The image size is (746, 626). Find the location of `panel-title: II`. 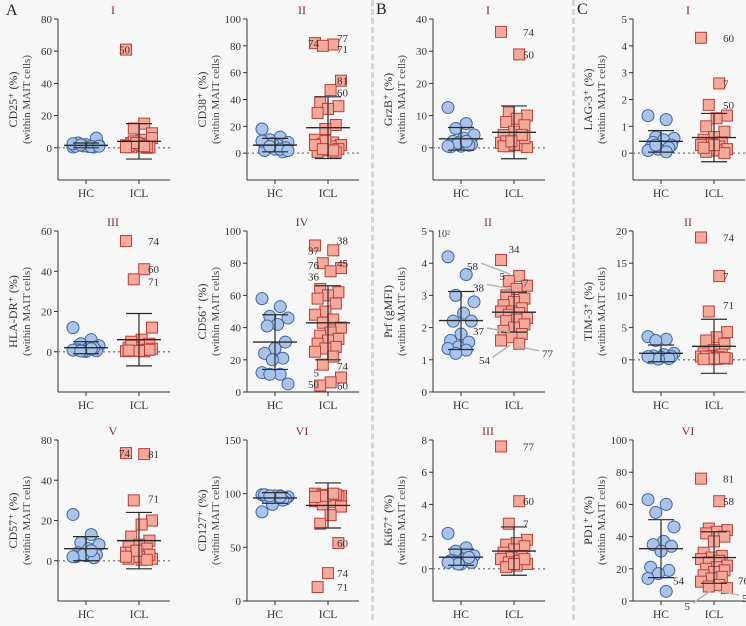

panel-title: II is located at coordinates (688, 222).